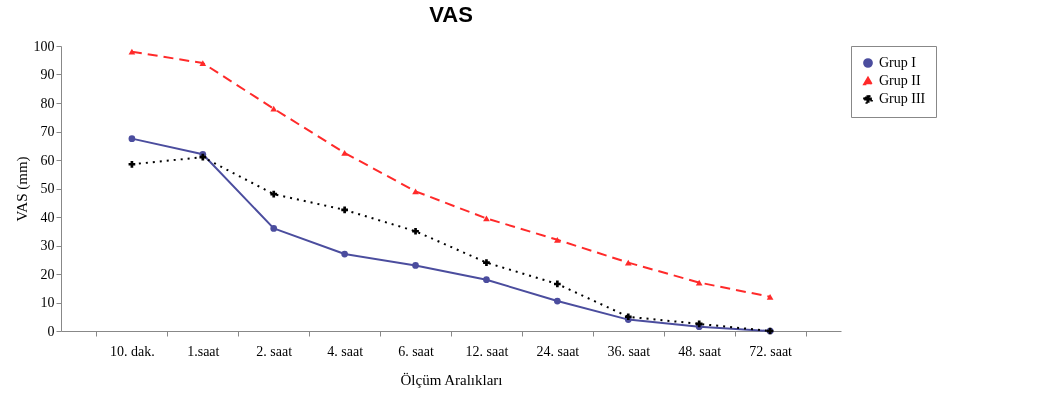  I want to click on y-axis-title: VAS (mm), so click(22, 189).